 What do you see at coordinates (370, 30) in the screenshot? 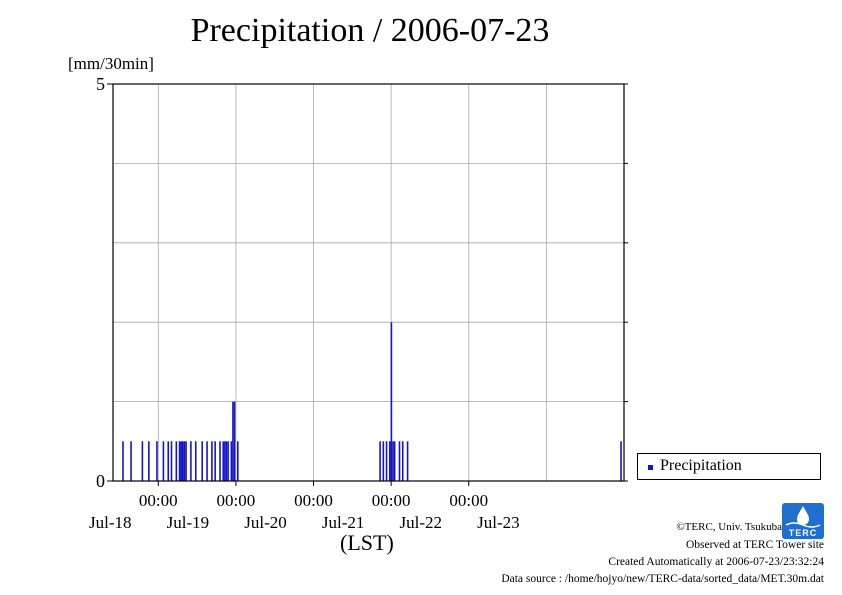
I see `chart-title: Precipitation / 2006-07-23` at bounding box center [370, 30].